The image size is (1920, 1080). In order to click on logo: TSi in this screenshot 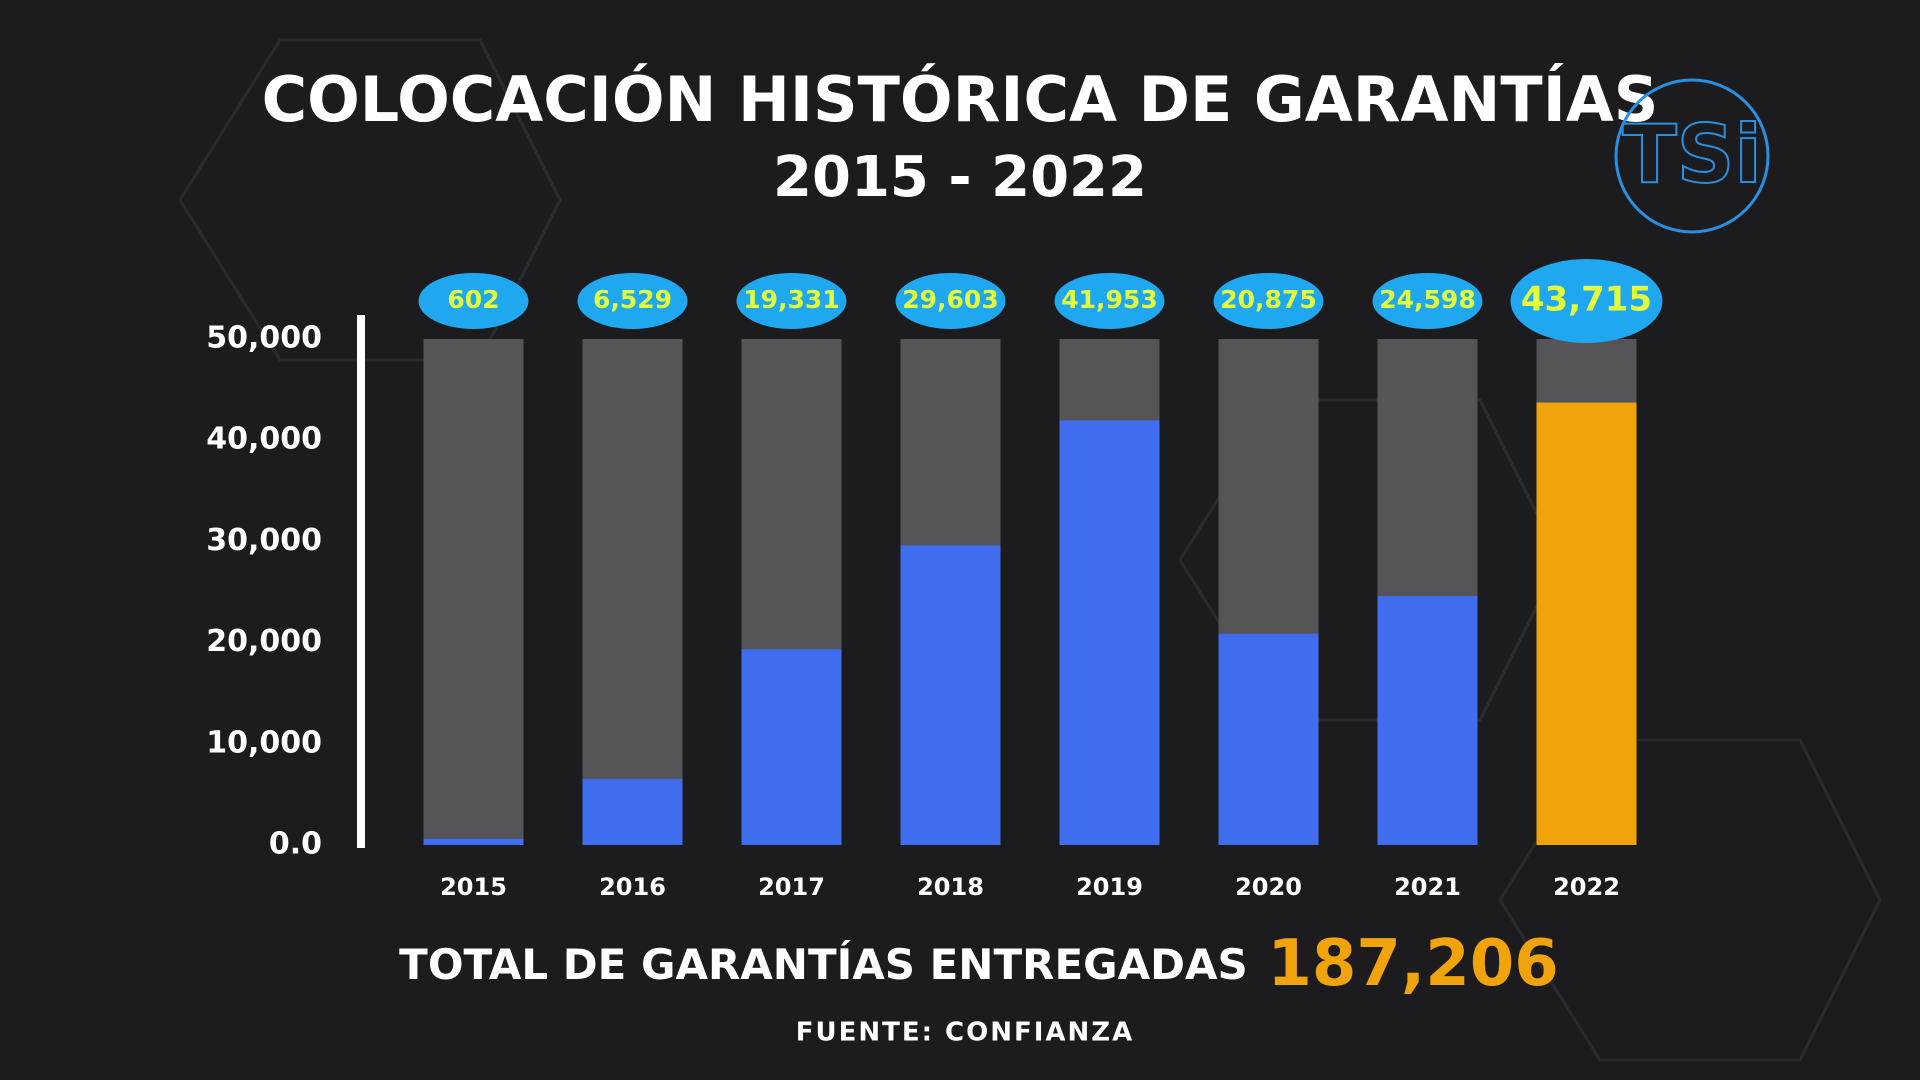, I will do `click(1692, 154)`.